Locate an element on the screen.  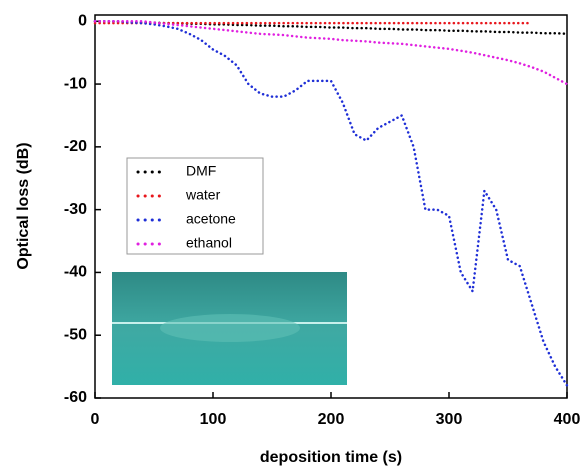
y-tick-label: 0 is located at coordinates (82, 20).